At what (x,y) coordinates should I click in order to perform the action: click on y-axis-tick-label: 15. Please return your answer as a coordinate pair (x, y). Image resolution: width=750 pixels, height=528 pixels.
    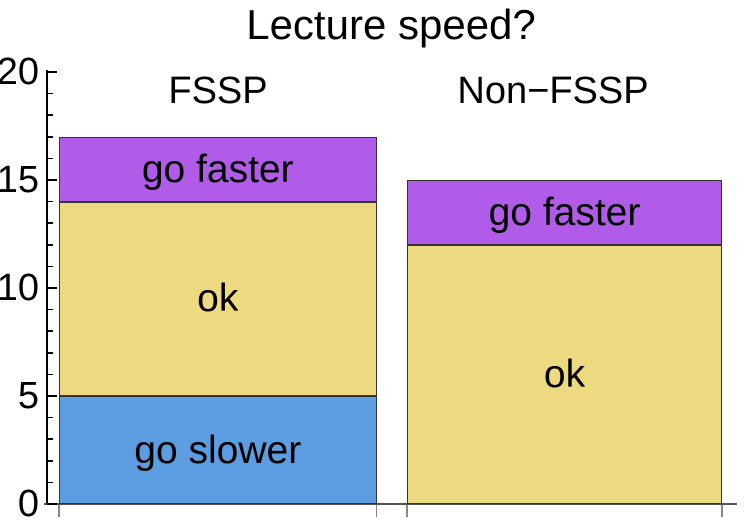
    Looking at the image, I should click on (19, 180).